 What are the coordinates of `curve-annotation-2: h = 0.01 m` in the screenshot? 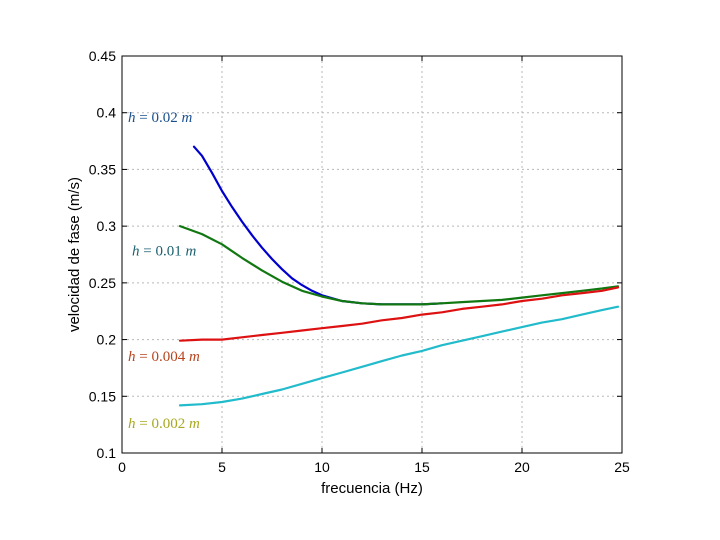 It's located at (164, 252).